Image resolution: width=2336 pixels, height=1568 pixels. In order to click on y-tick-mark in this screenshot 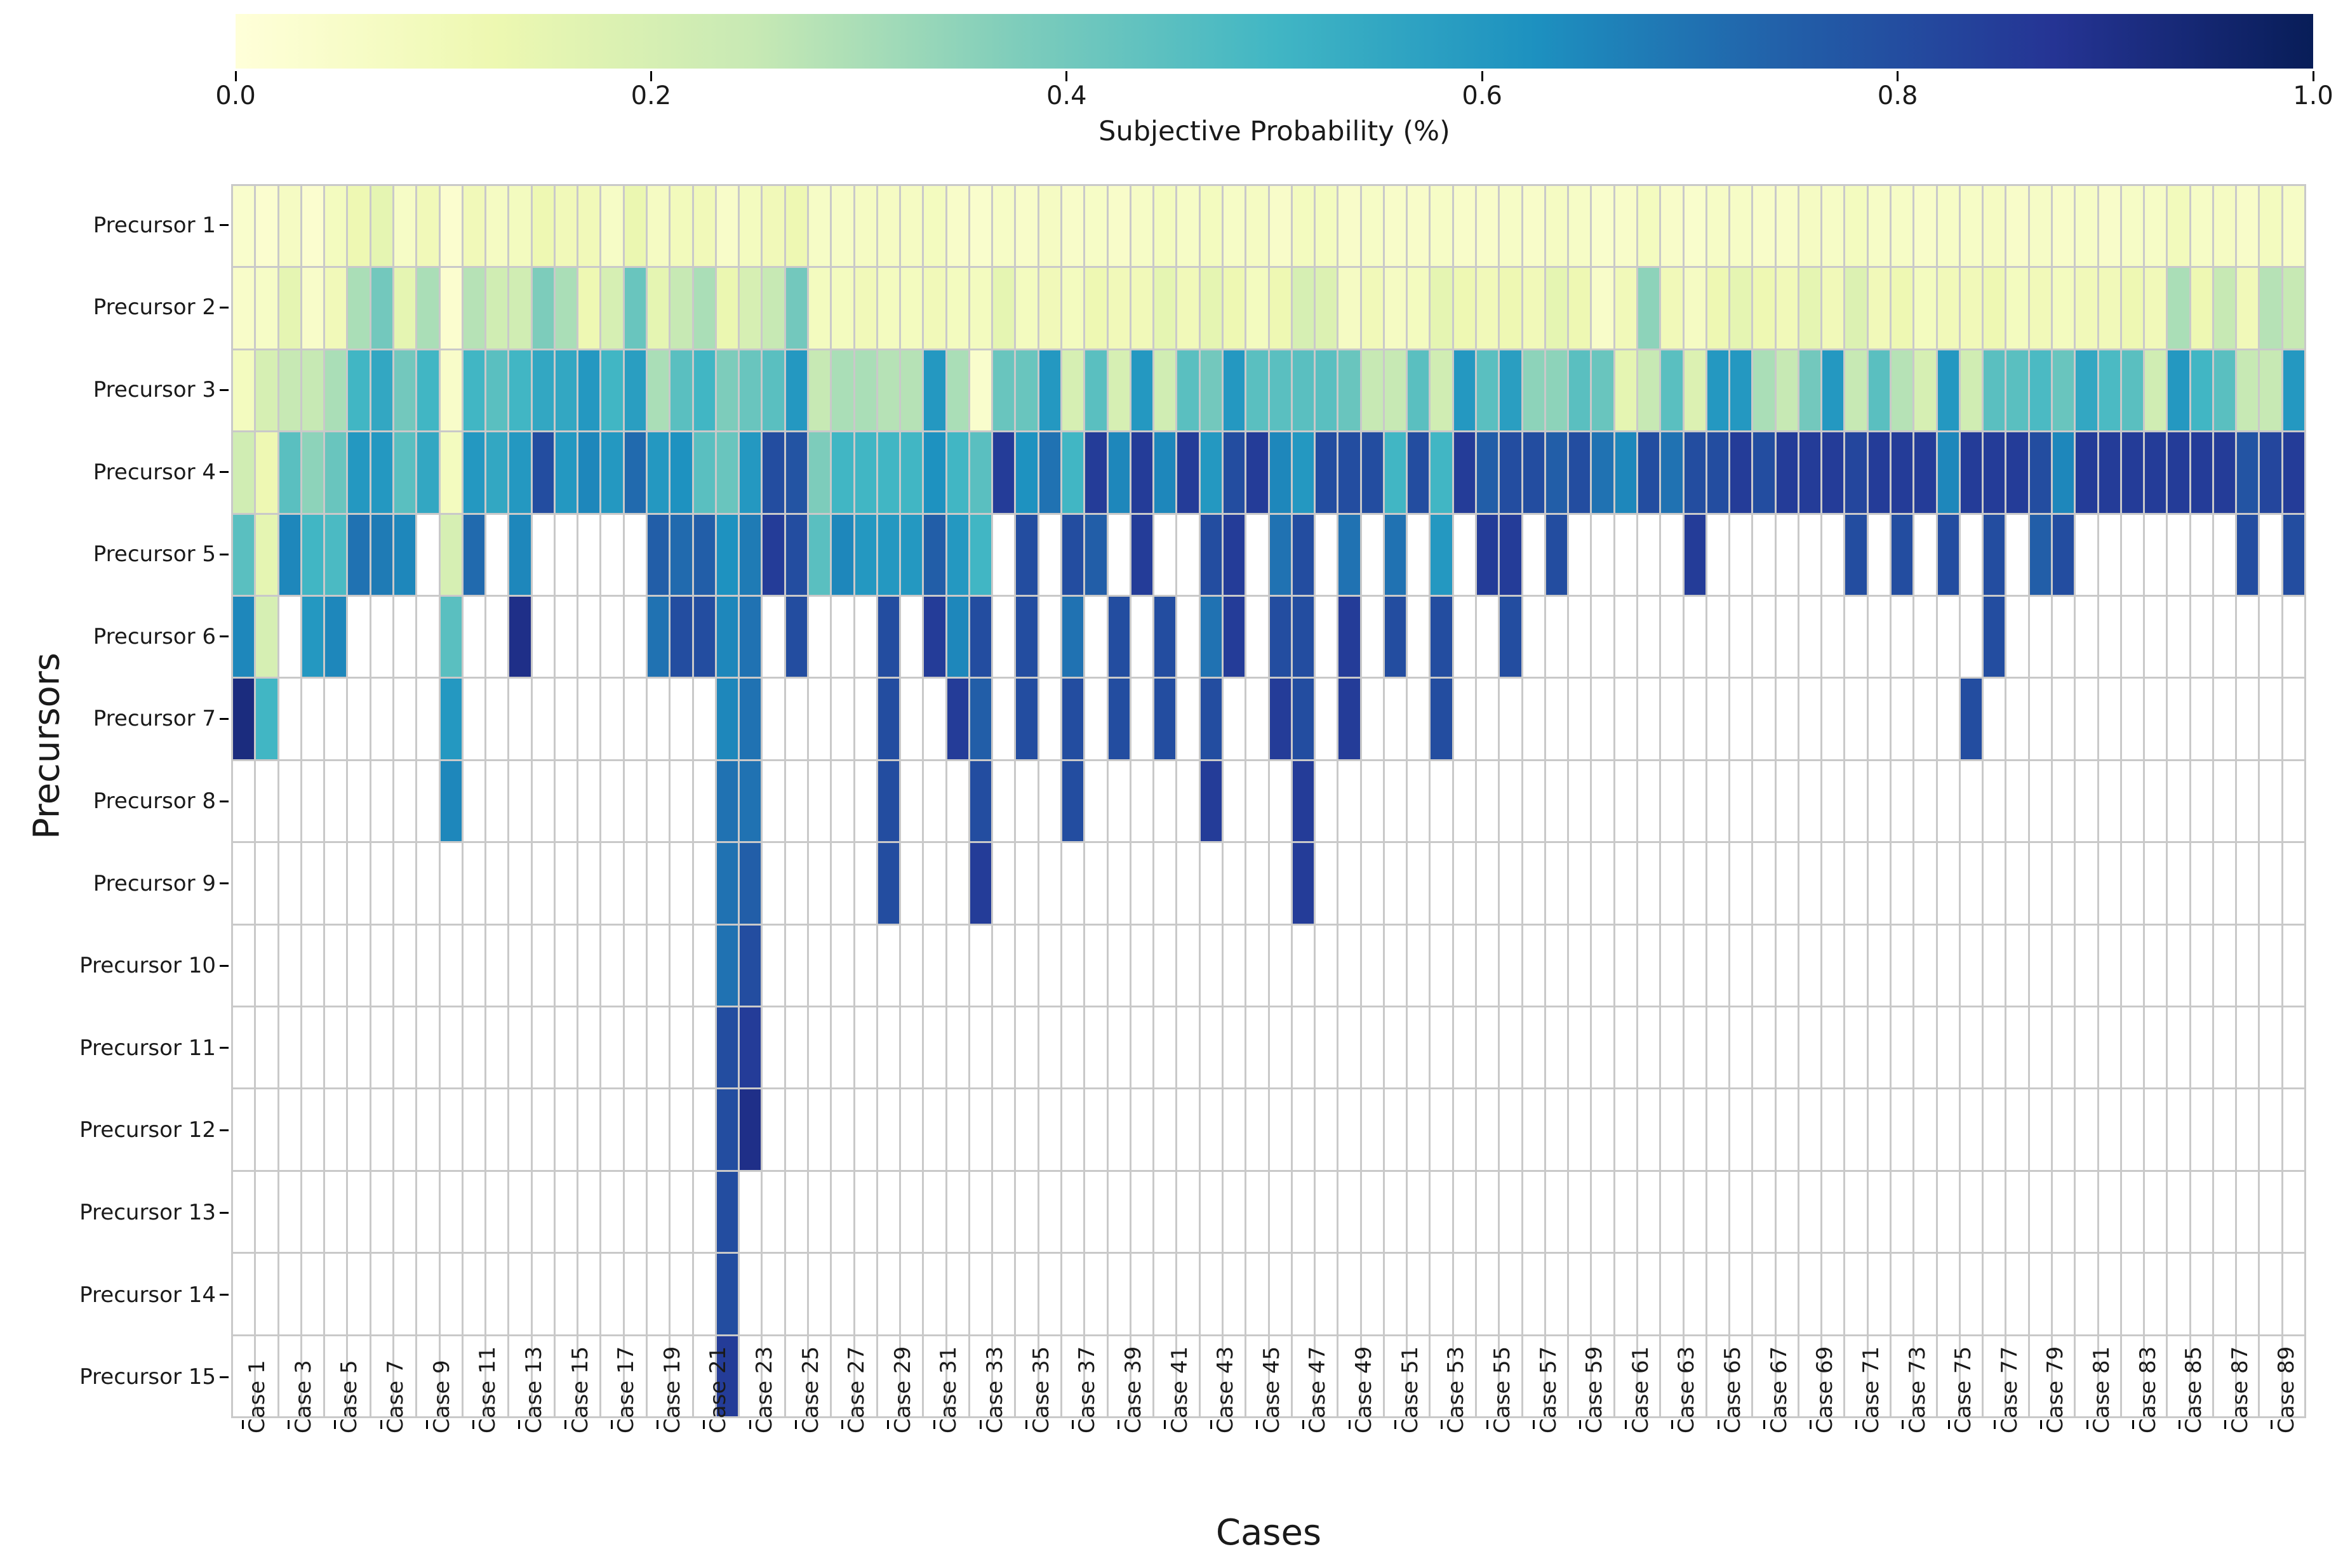, I will do `click(224, 1048)`.